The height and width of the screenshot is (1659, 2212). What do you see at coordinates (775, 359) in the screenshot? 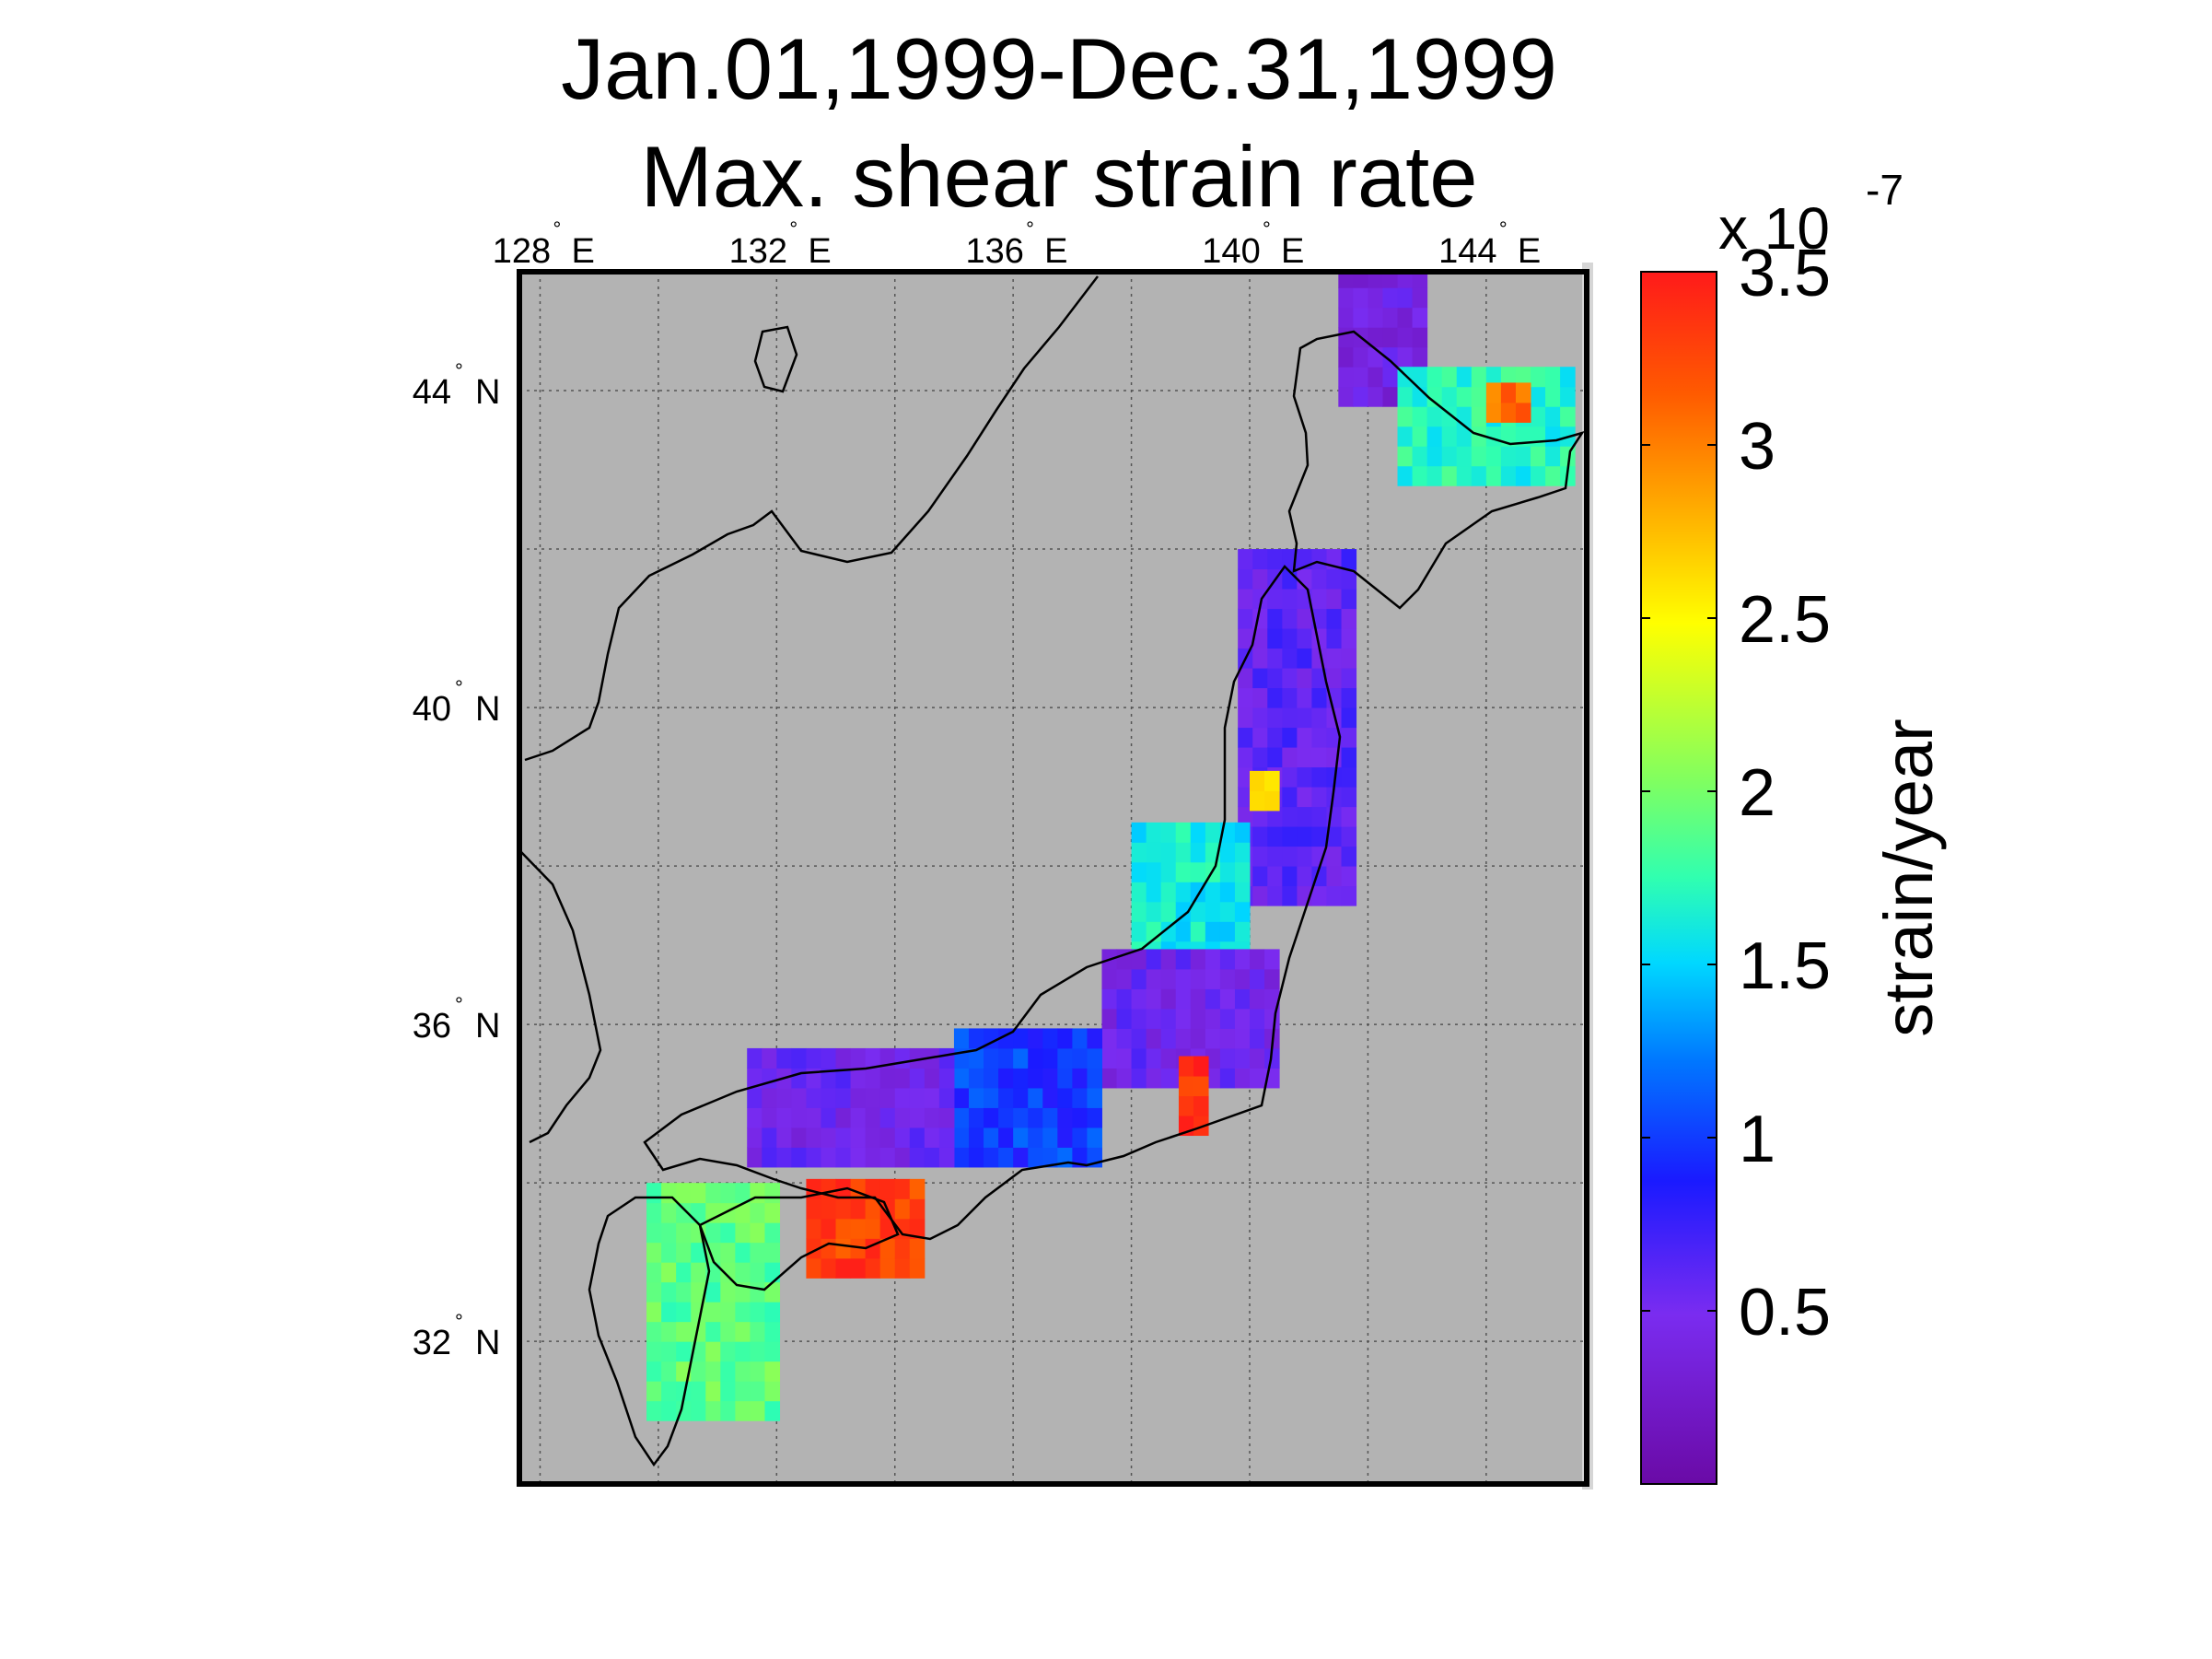
I see `sakhalin-coast` at bounding box center [775, 359].